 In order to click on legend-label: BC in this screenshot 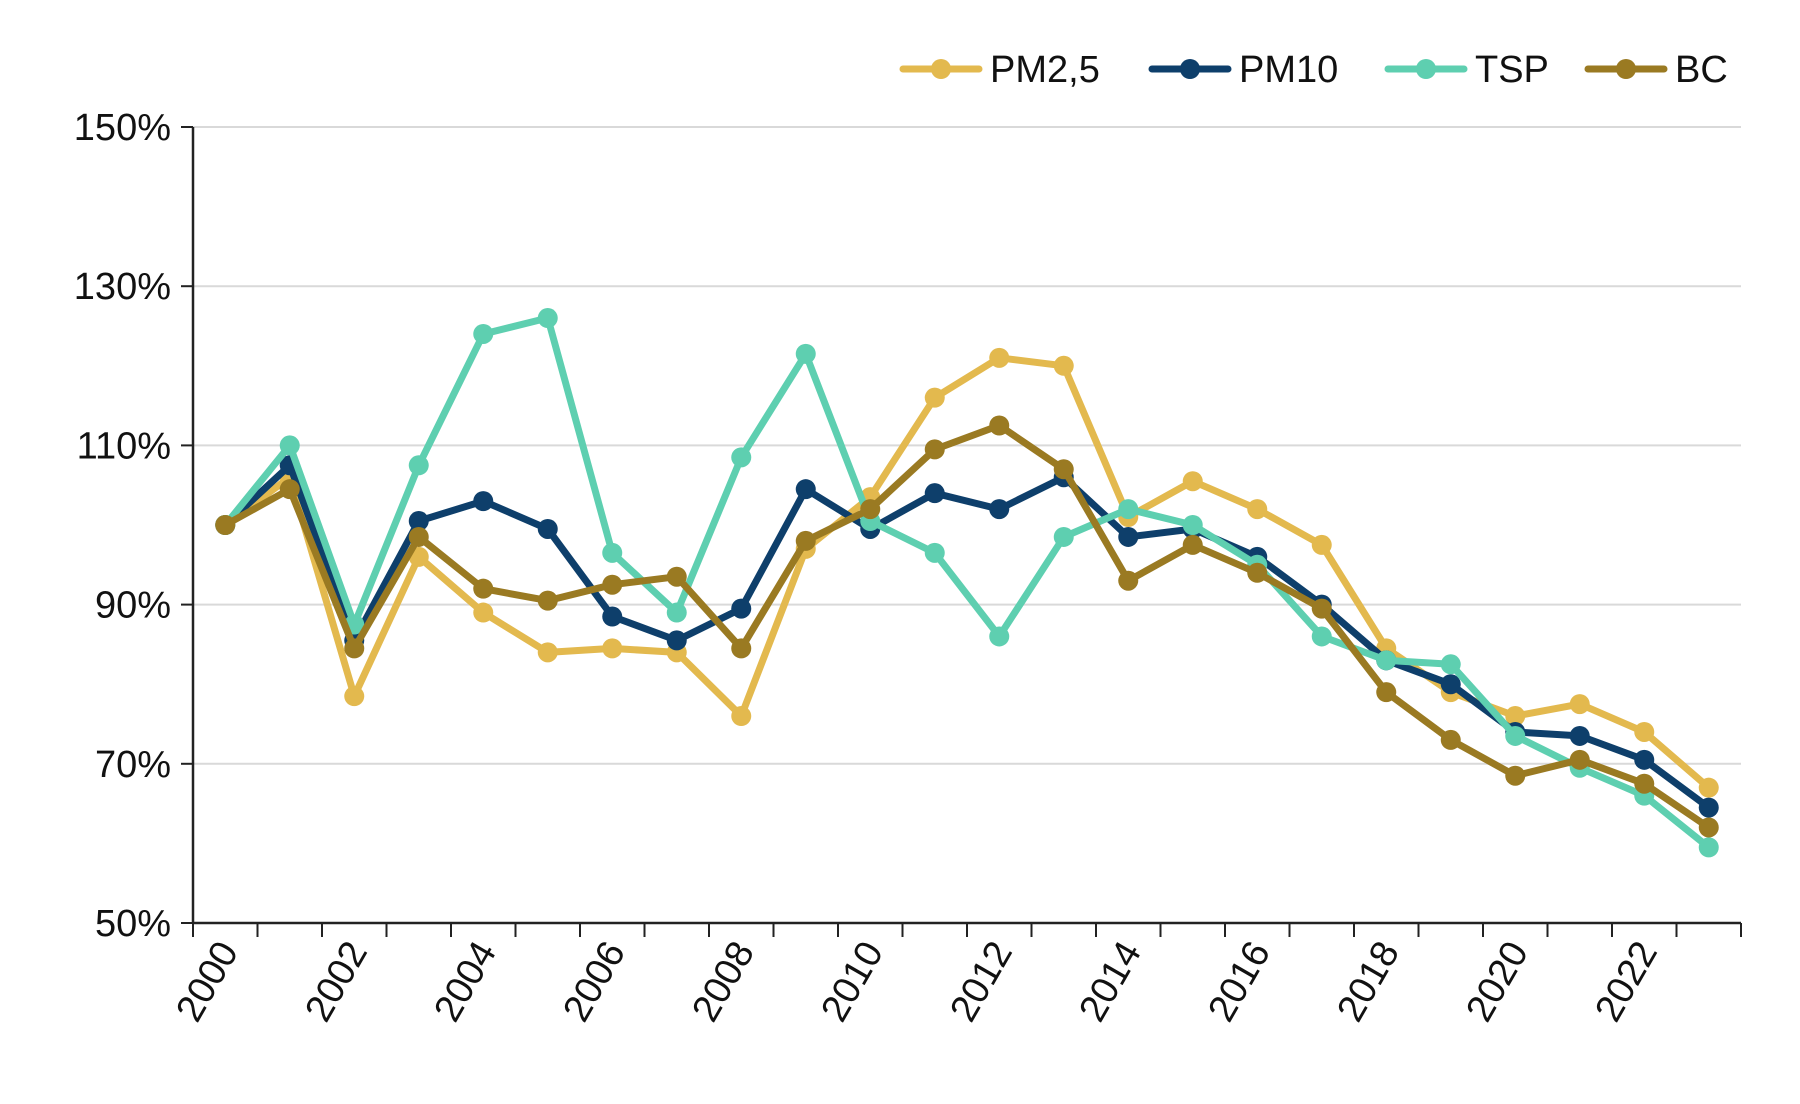, I will do `click(1701, 70)`.